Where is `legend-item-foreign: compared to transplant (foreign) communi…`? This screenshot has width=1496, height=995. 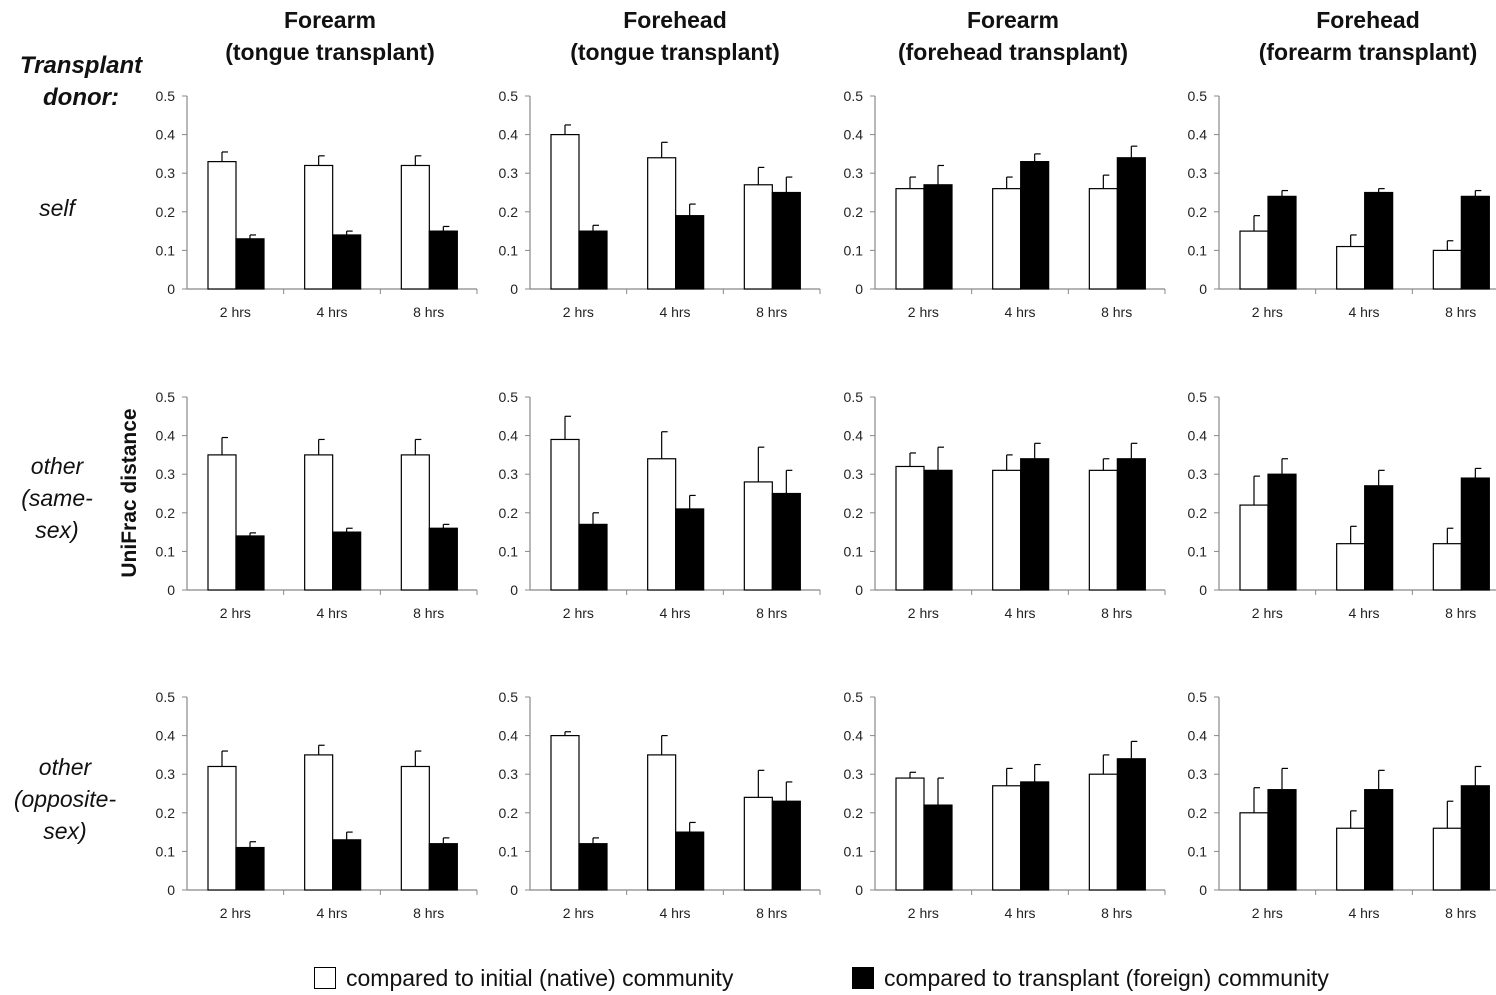
legend-item-foreign: compared to transplant (foreign) communi… is located at coordinates (1090, 978).